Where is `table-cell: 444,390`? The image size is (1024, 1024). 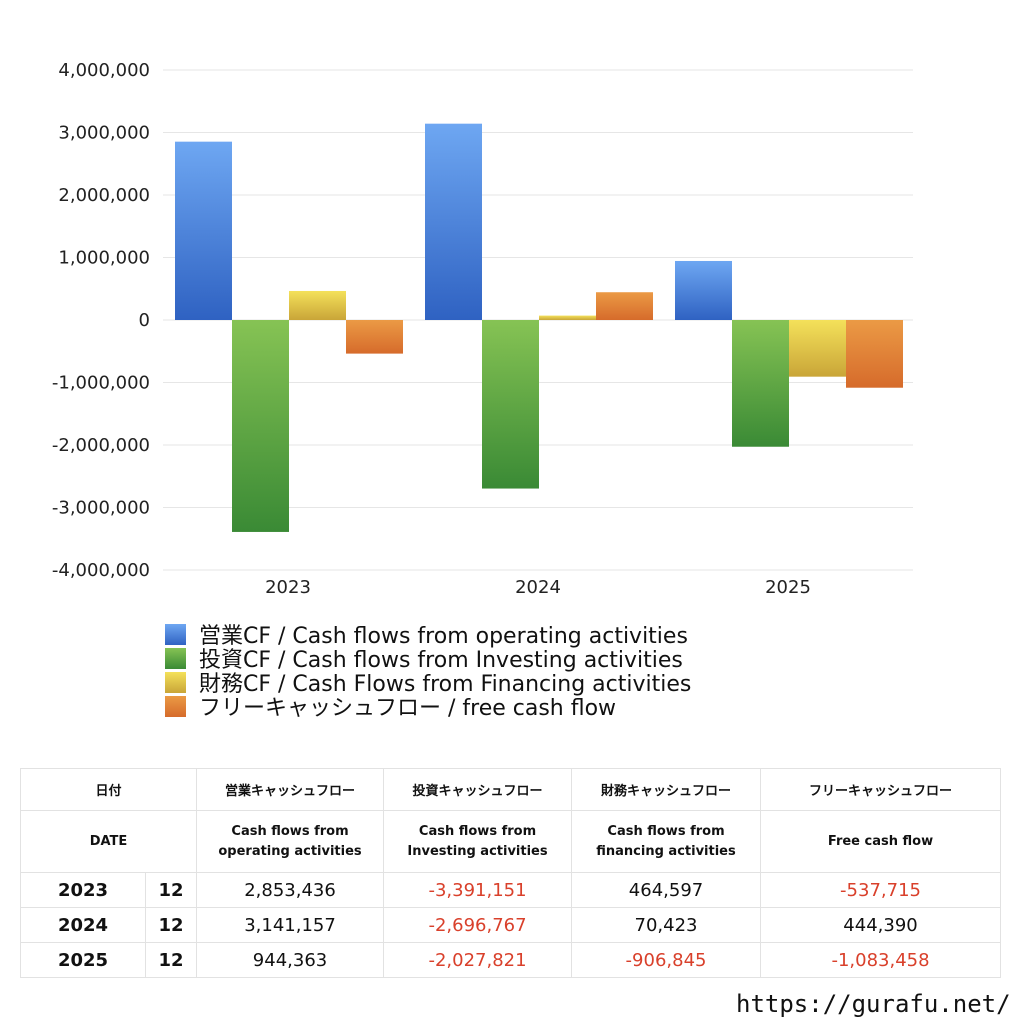
table-cell: 444,390 is located at coordinates (881, 925).